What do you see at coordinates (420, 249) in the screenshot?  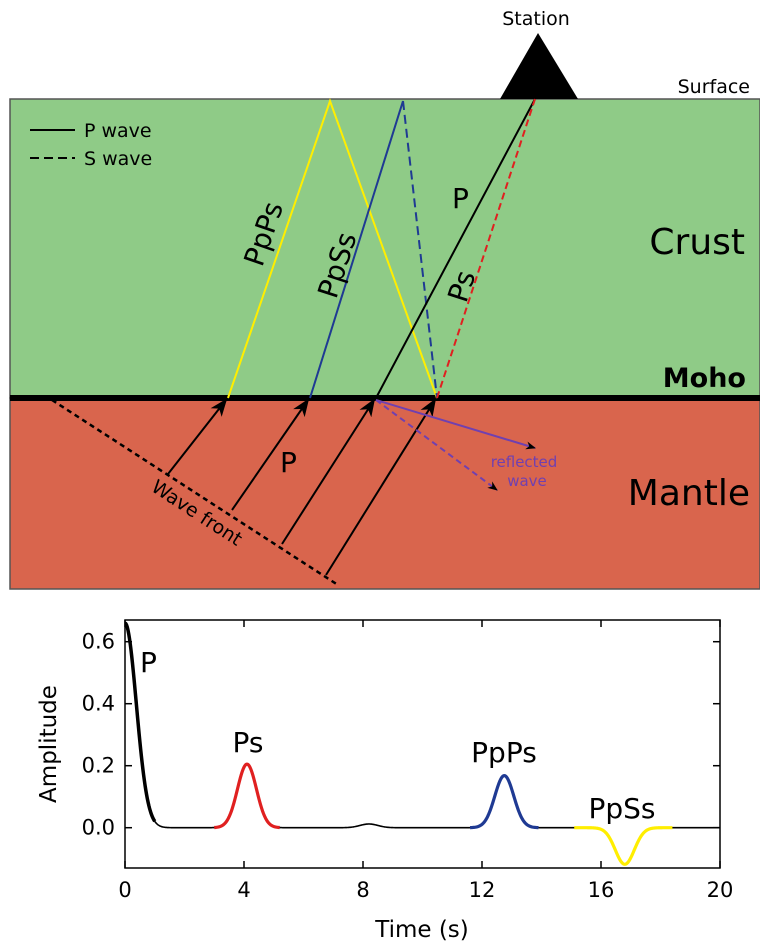 I see `ppss-ray-down` at bounding box center [420, 249].